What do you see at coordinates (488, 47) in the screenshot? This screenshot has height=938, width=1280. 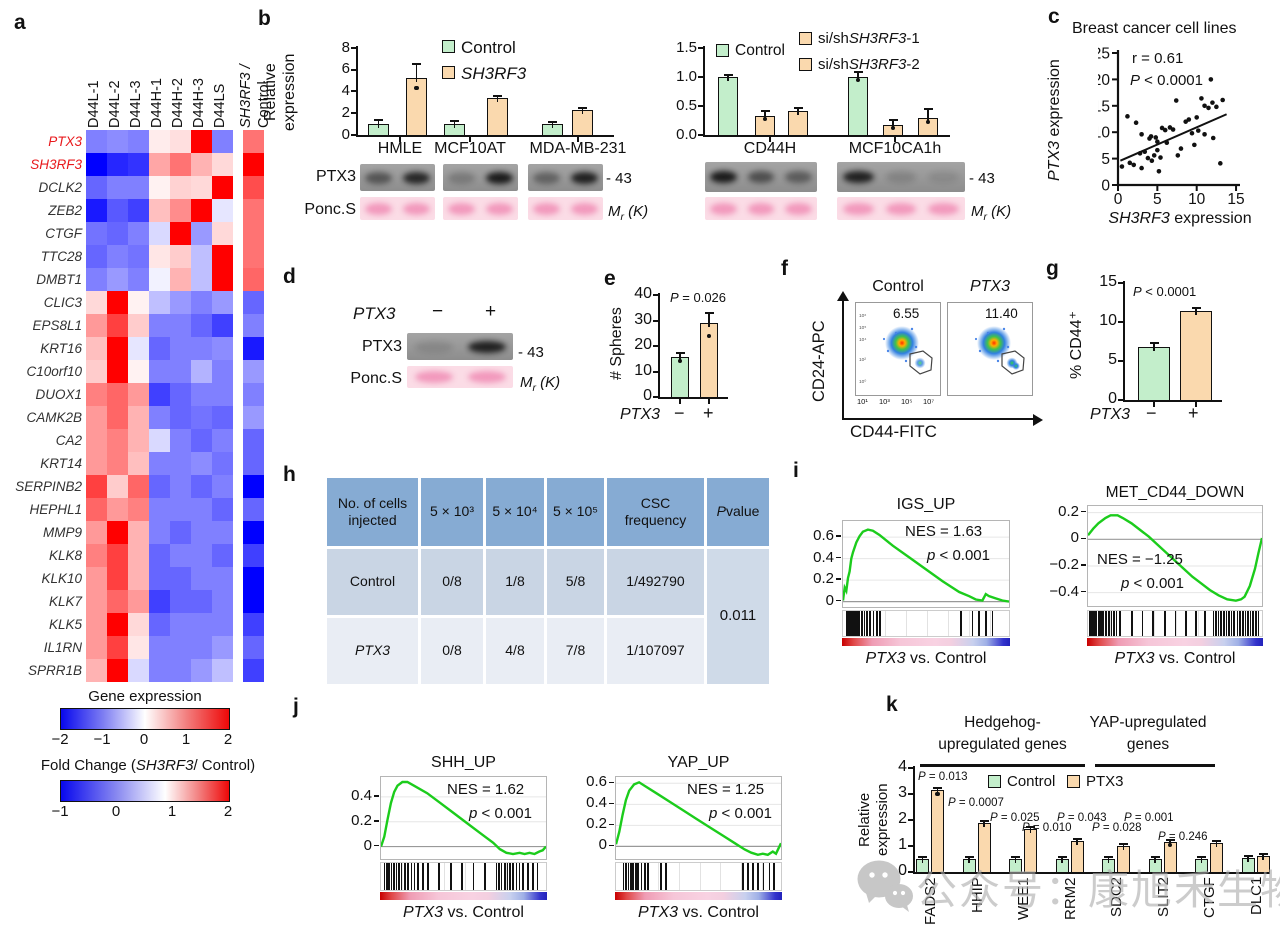 I see `bleft-legend-control-label-part: Control` at bounding box center [488, 47].